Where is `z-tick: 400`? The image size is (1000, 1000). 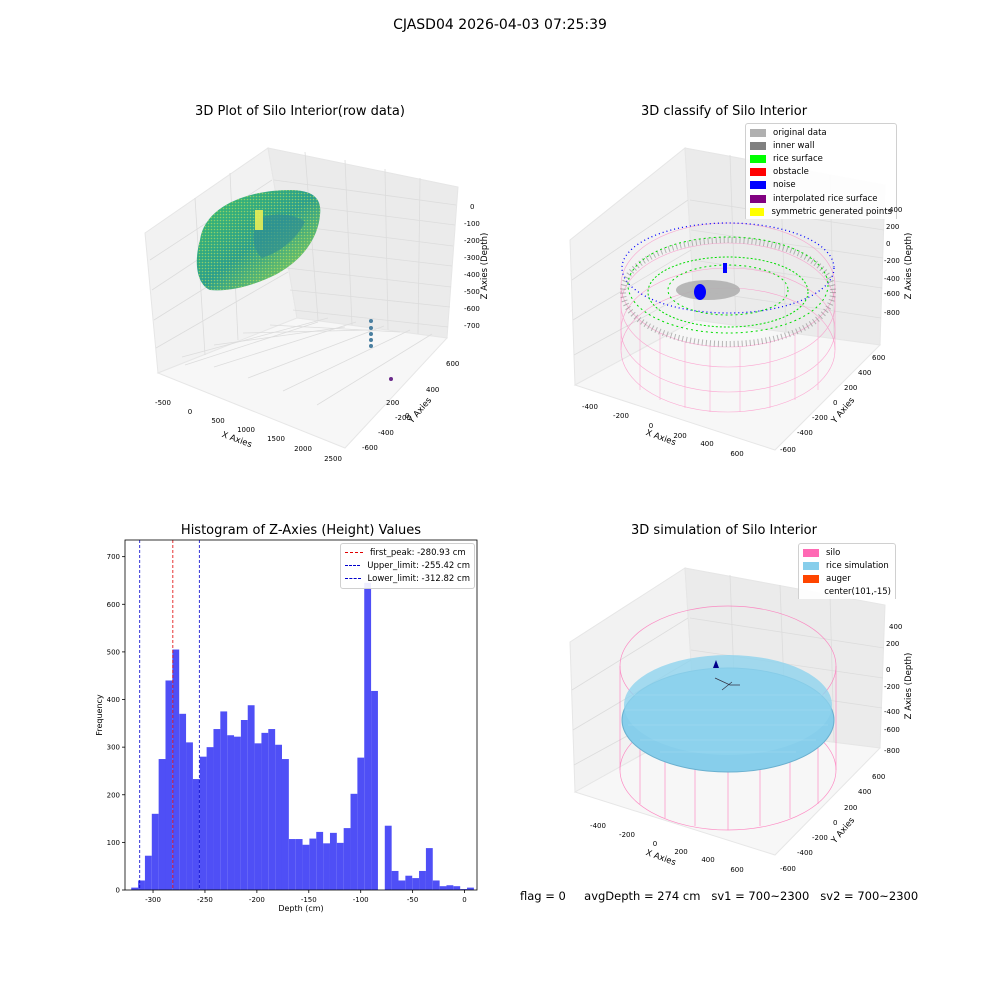
z-tick: 400 is located at coordinates (895, 210).